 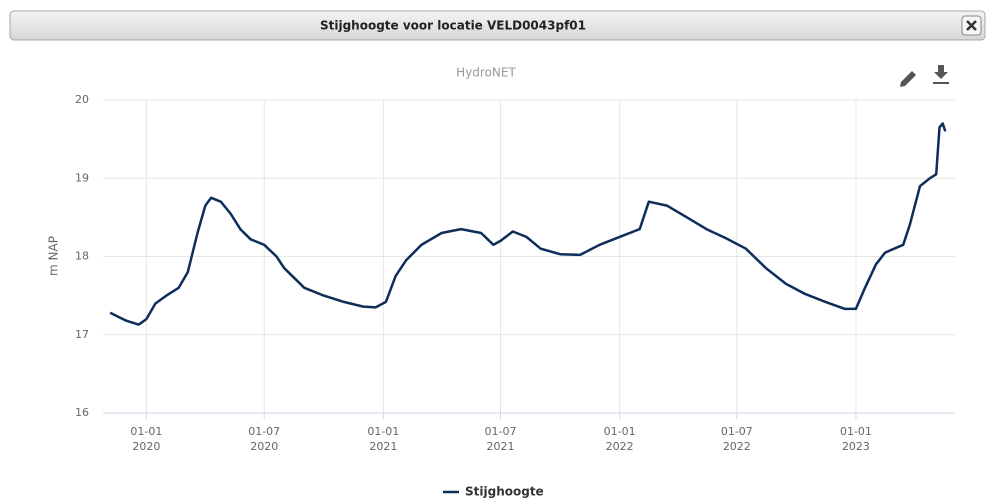 I want to click on chart-subtitle: HydroNET, so click(x=486, y=73).